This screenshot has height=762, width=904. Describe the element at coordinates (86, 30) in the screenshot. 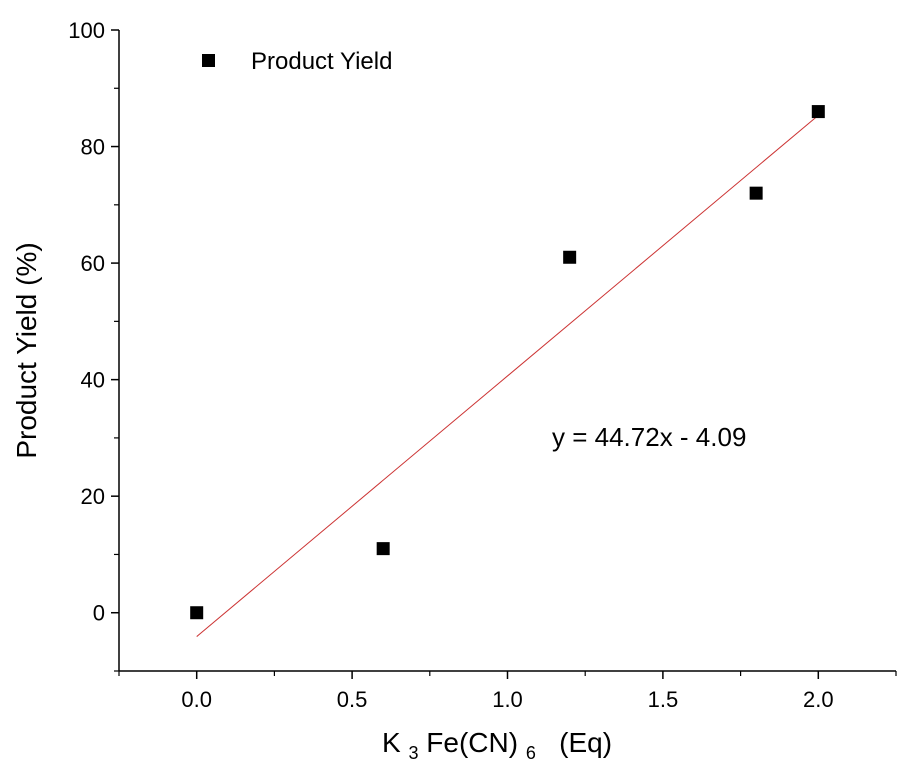

I see `y-tick-label: 100` at that location.